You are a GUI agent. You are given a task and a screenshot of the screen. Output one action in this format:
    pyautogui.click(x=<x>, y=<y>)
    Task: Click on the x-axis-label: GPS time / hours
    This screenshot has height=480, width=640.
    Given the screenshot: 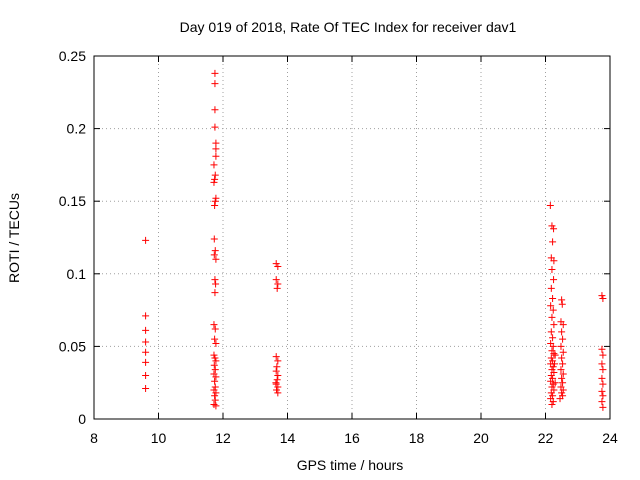 What is the action you would take?
    pyautogui.click(x=350, y=465)
    